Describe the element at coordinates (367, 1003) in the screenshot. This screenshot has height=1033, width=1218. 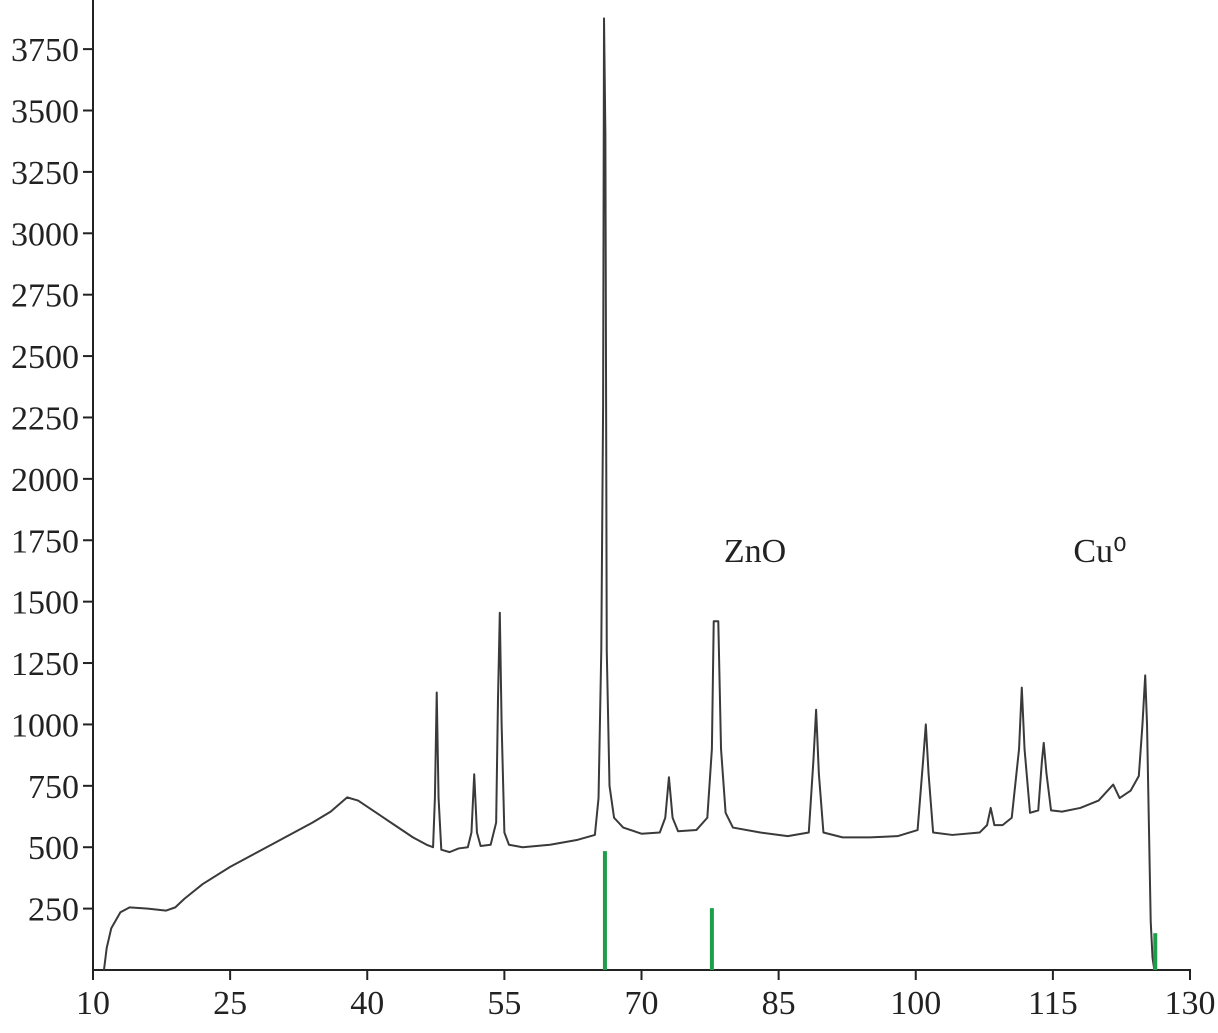
I see `x-tick-label: 40` at that location.